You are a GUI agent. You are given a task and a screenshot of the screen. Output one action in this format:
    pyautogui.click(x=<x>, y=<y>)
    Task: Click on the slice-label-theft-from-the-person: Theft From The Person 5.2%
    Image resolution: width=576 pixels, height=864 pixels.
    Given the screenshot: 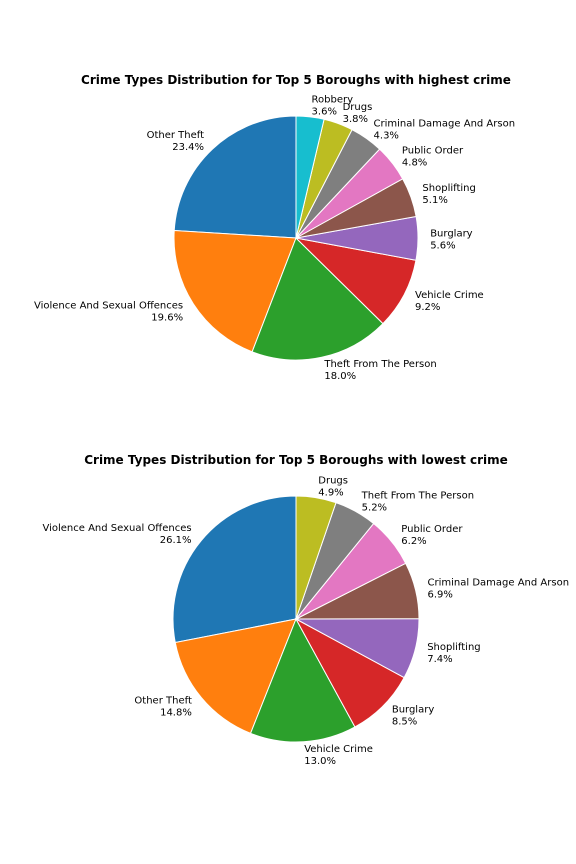 What is the action you would take?
    pyautogui.click(x=417, y=502)
    